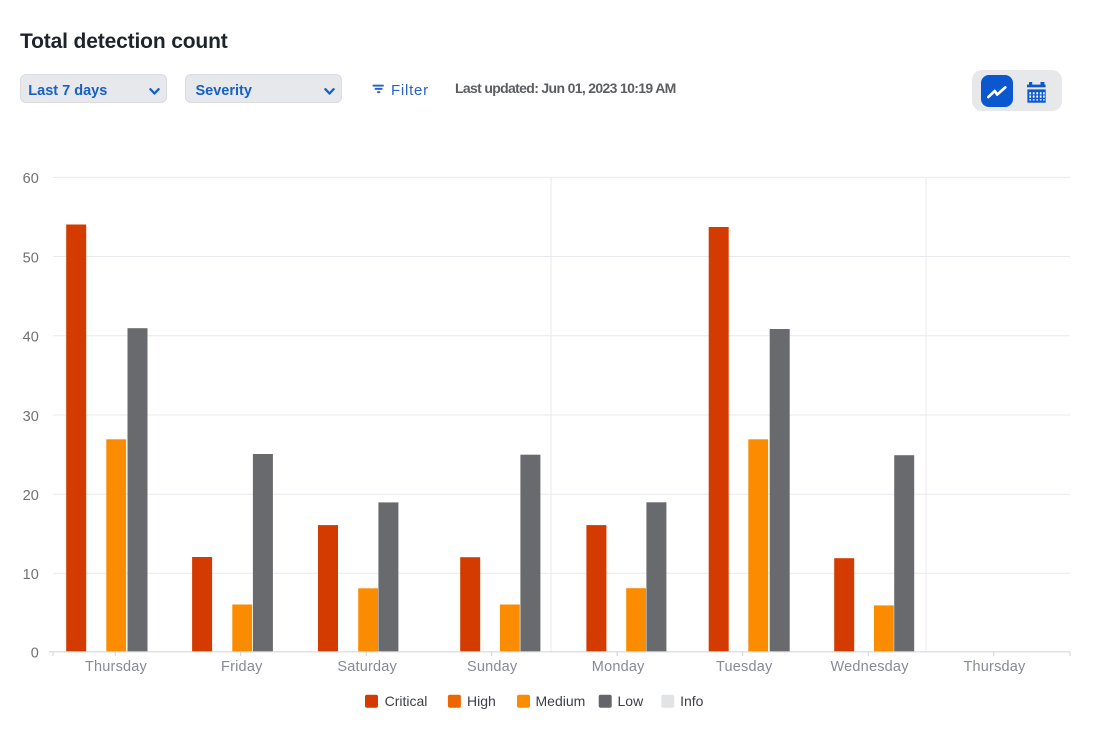 The image size is (1108, 736). I want to click on svg-text: 10, so click(31, 575).